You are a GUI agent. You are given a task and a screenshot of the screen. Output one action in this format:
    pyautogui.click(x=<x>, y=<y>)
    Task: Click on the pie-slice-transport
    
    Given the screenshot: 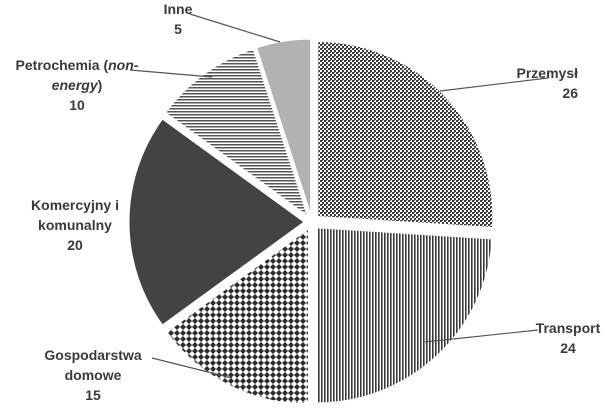 What is the action you would take?
    pyautogui.click(x=404, y=315)
    